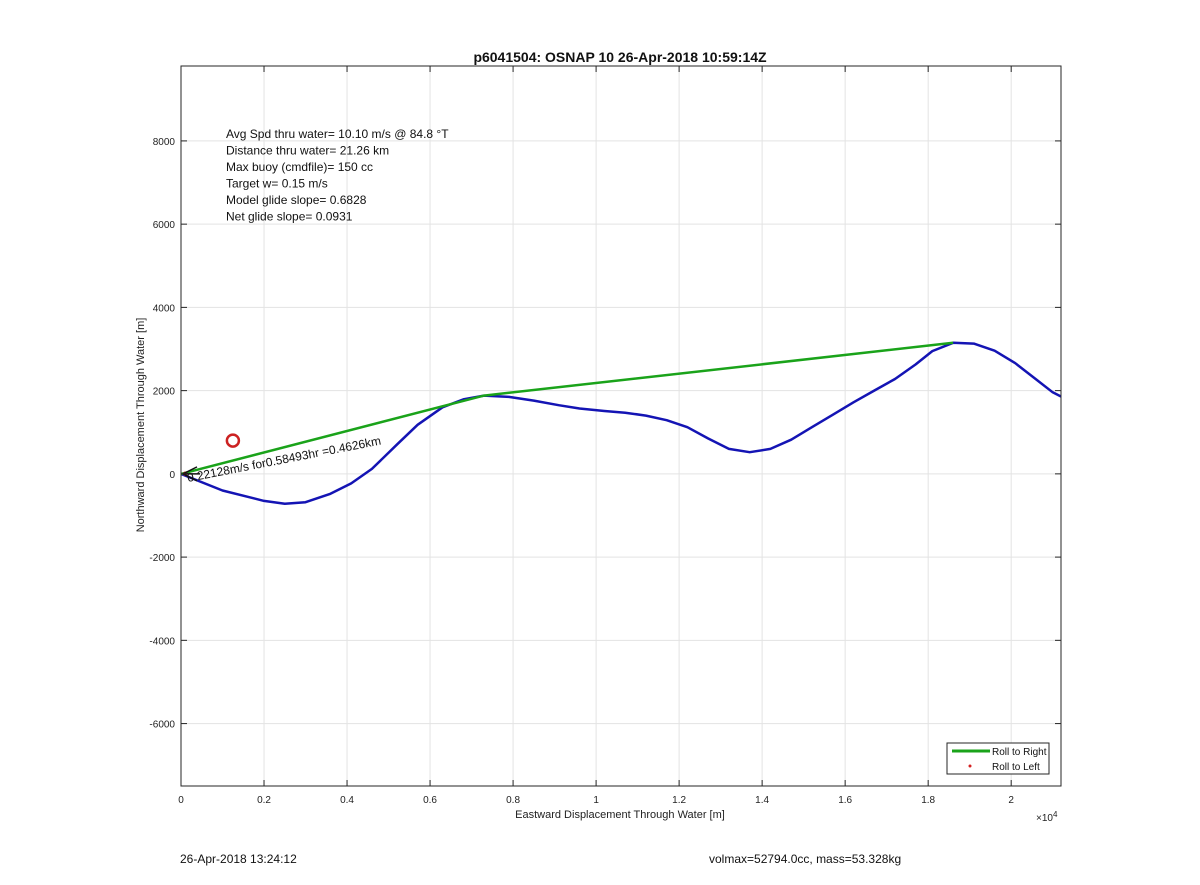 The height and width of the screenshot is (885, 1200). What do you see at coordinates (430, 800) in the screenshot?
I see `x-tick-label: 0.6` at bounding box center [430, 800].